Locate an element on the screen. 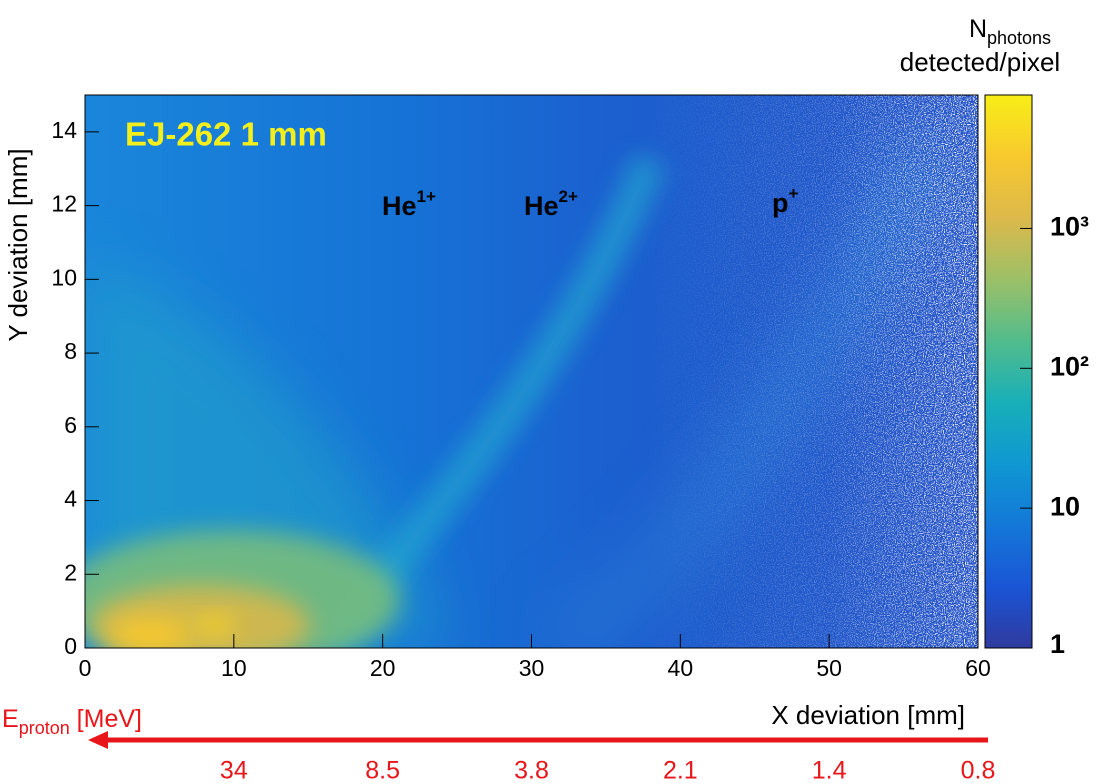 Image resolution: width=1100 pixels, height=784 pixels. species-label: p+ is located at coordinates (785, 201).